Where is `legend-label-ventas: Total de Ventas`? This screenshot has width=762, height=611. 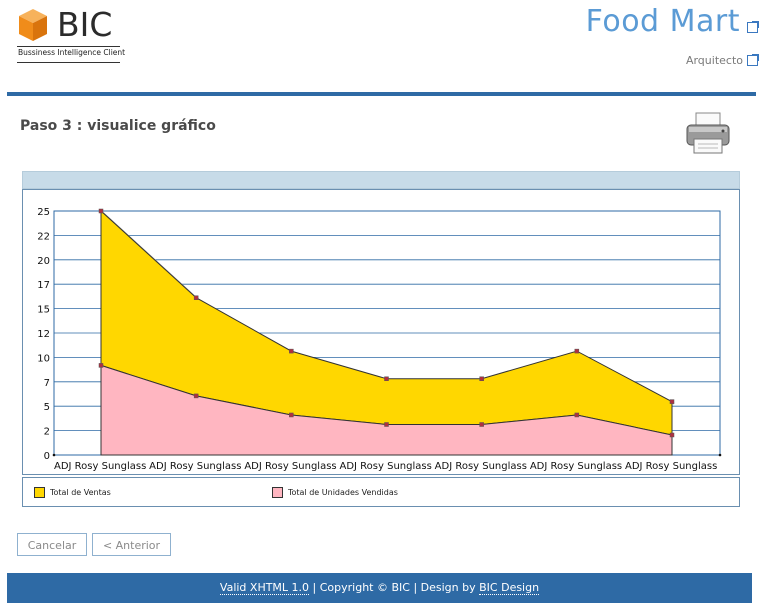 legend-label-ventas: Total de Ventas is located at coordinates (80, 492).